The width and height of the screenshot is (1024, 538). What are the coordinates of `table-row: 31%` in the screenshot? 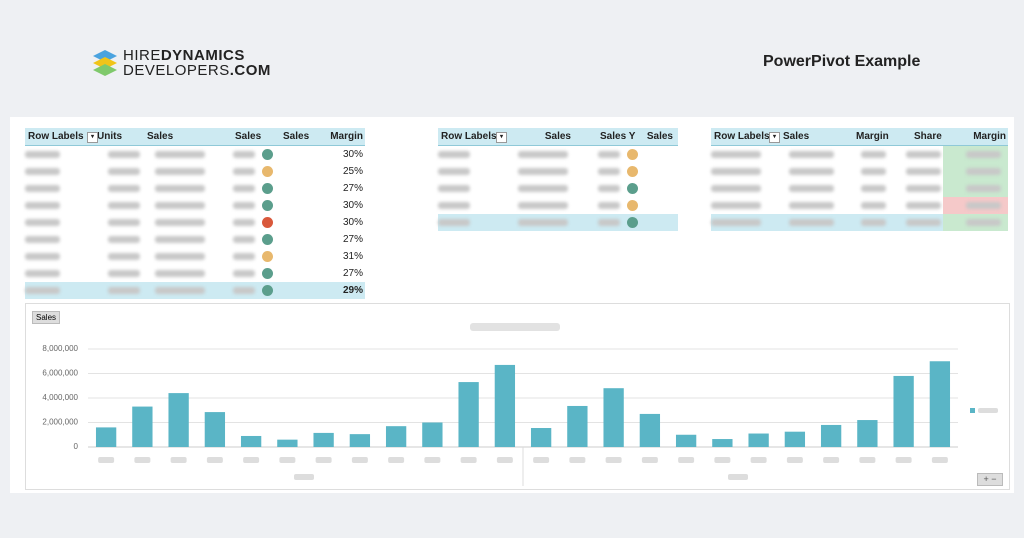 It's located at (195, 256).